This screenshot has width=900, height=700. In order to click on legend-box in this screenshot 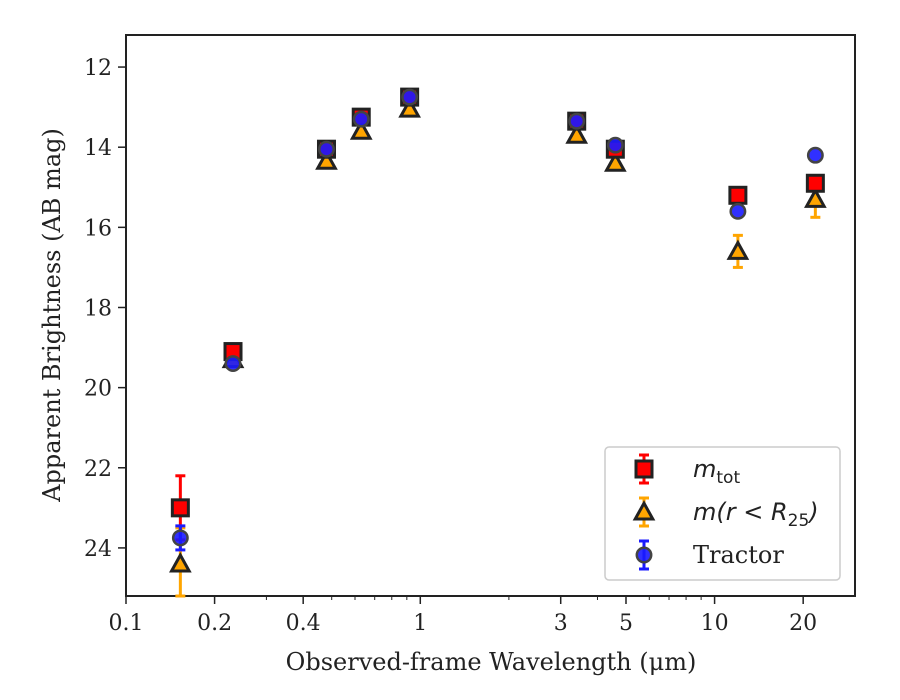, I will do `click(722, 513)`.